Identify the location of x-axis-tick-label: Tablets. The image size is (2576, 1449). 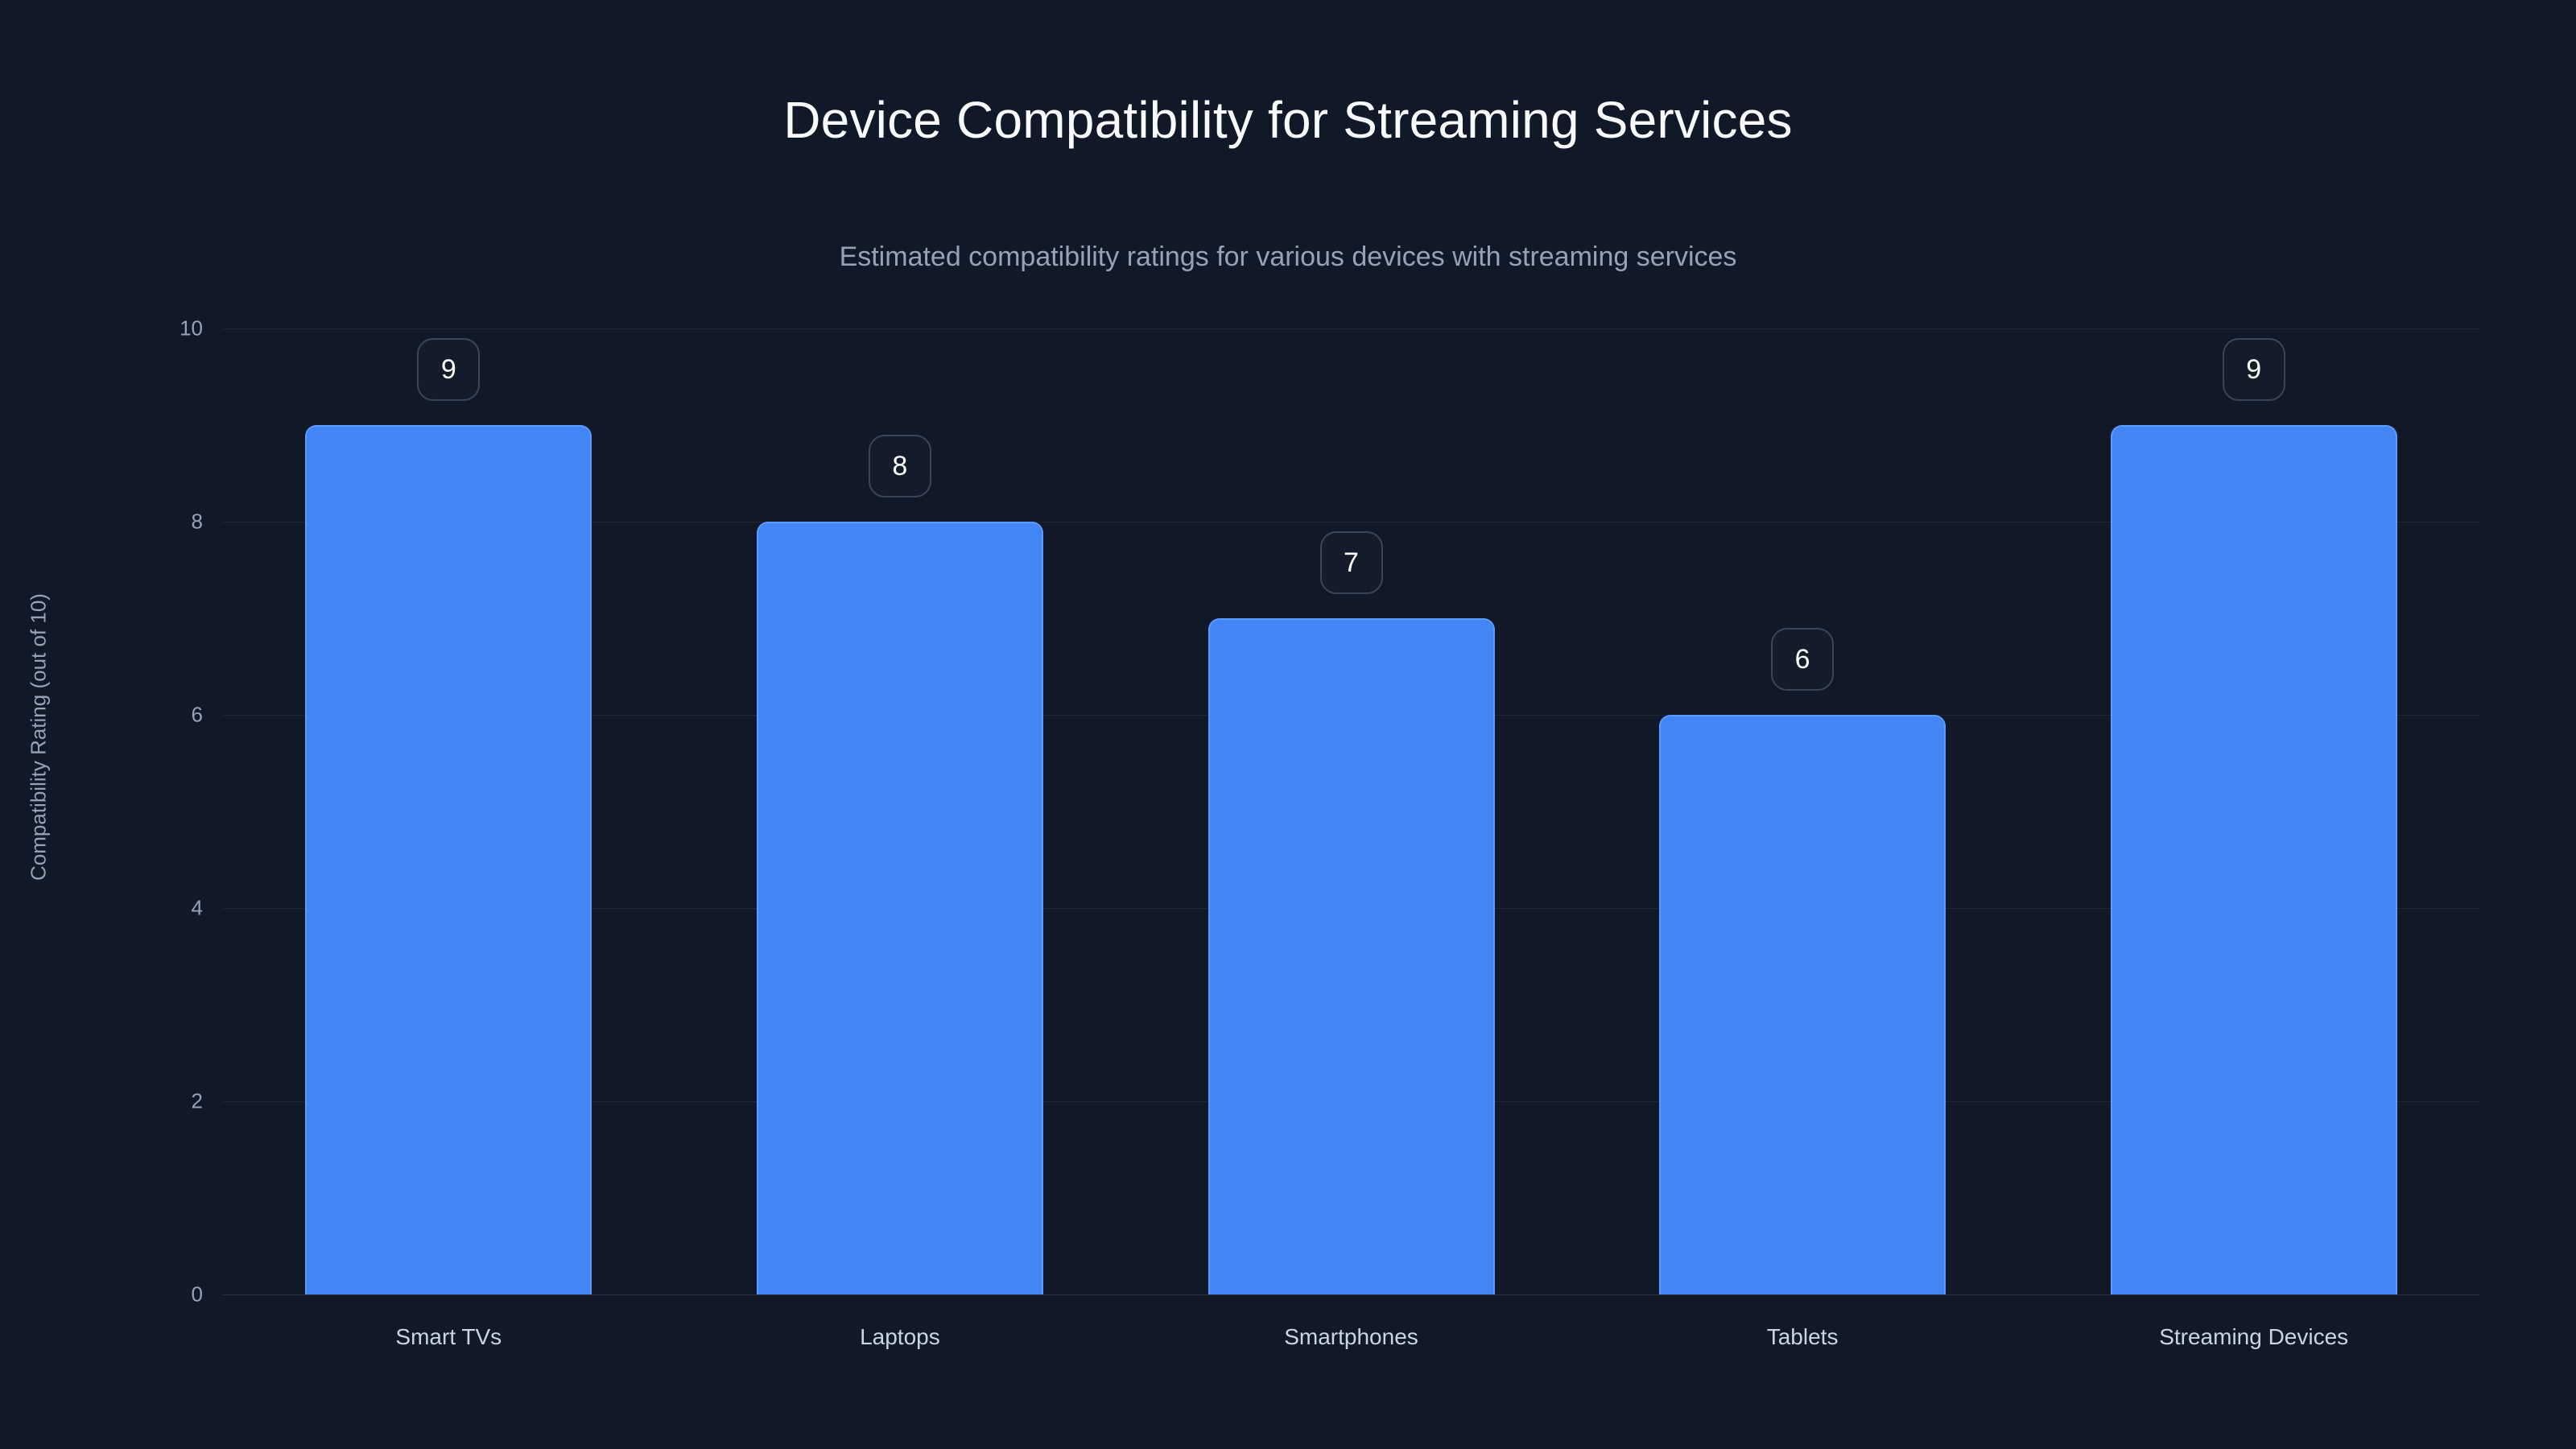
(1802, 1336).